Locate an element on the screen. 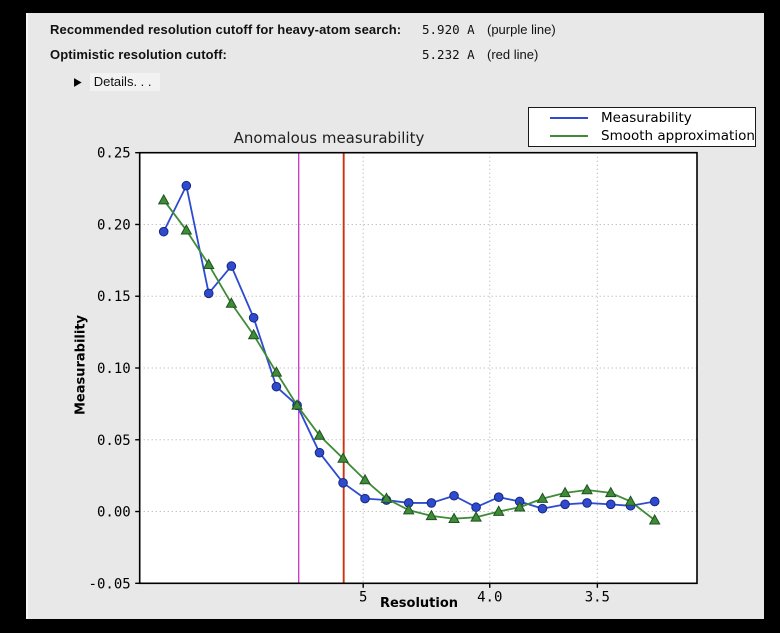 This screenshot has height=633, width=780. recommended-cutoff-note: (purple line) is located at coordinates (521, 29).